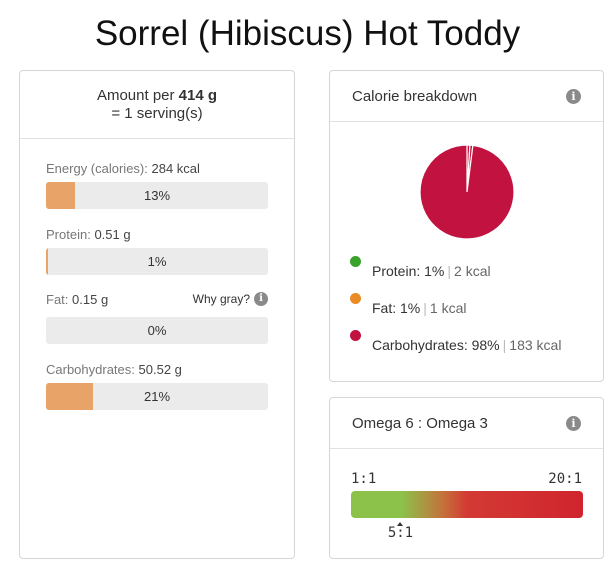 The width and height of the screenshot is (615, 581). I want to click on legend-percent: 98%, so click(485, 345).